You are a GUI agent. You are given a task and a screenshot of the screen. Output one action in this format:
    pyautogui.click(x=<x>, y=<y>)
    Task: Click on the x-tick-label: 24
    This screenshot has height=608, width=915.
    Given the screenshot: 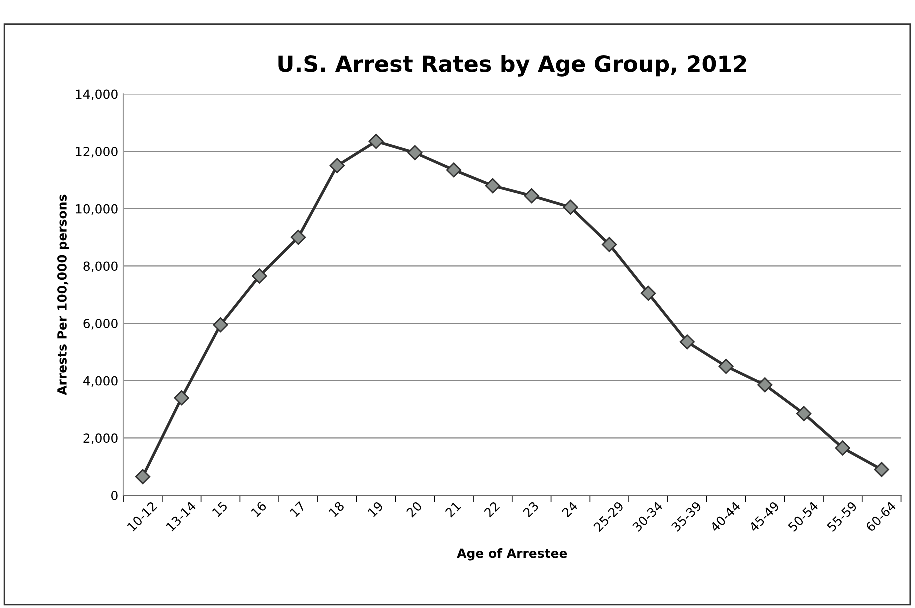 What is the action you would take?
    pyautogui.click(x=570, y=509)
    